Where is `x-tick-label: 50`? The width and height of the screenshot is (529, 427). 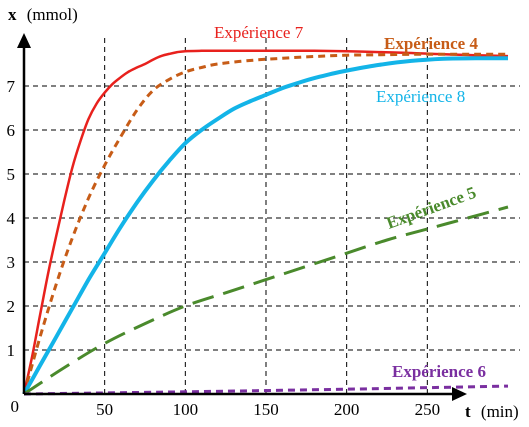 x-tick-label: 50 is located at coordinates (104, 409).